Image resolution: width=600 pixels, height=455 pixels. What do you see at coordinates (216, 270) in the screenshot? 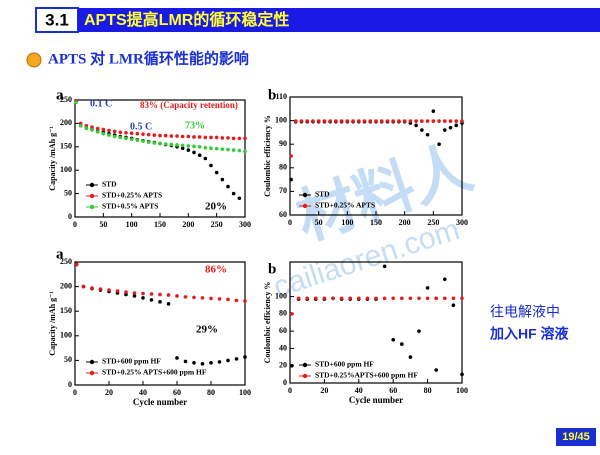
I see `annotation: 86%` at bounding box center [216, 270].